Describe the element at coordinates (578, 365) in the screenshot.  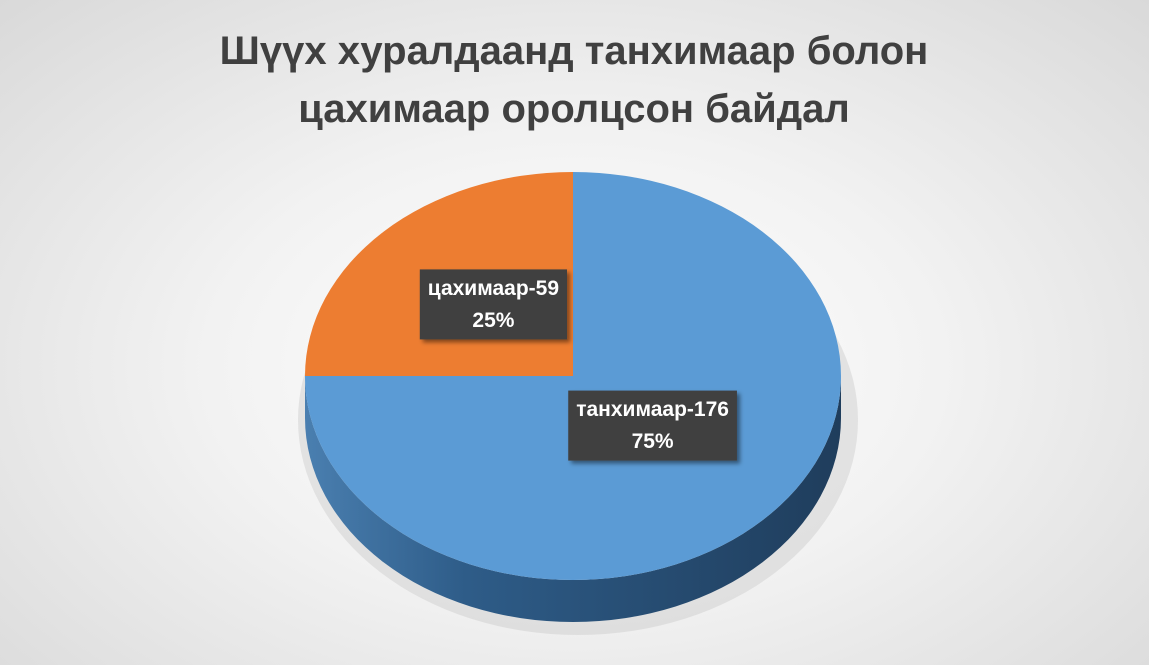
I see `data-labels: танхимаар-176 75% цахимаар-59 25%` at that location.